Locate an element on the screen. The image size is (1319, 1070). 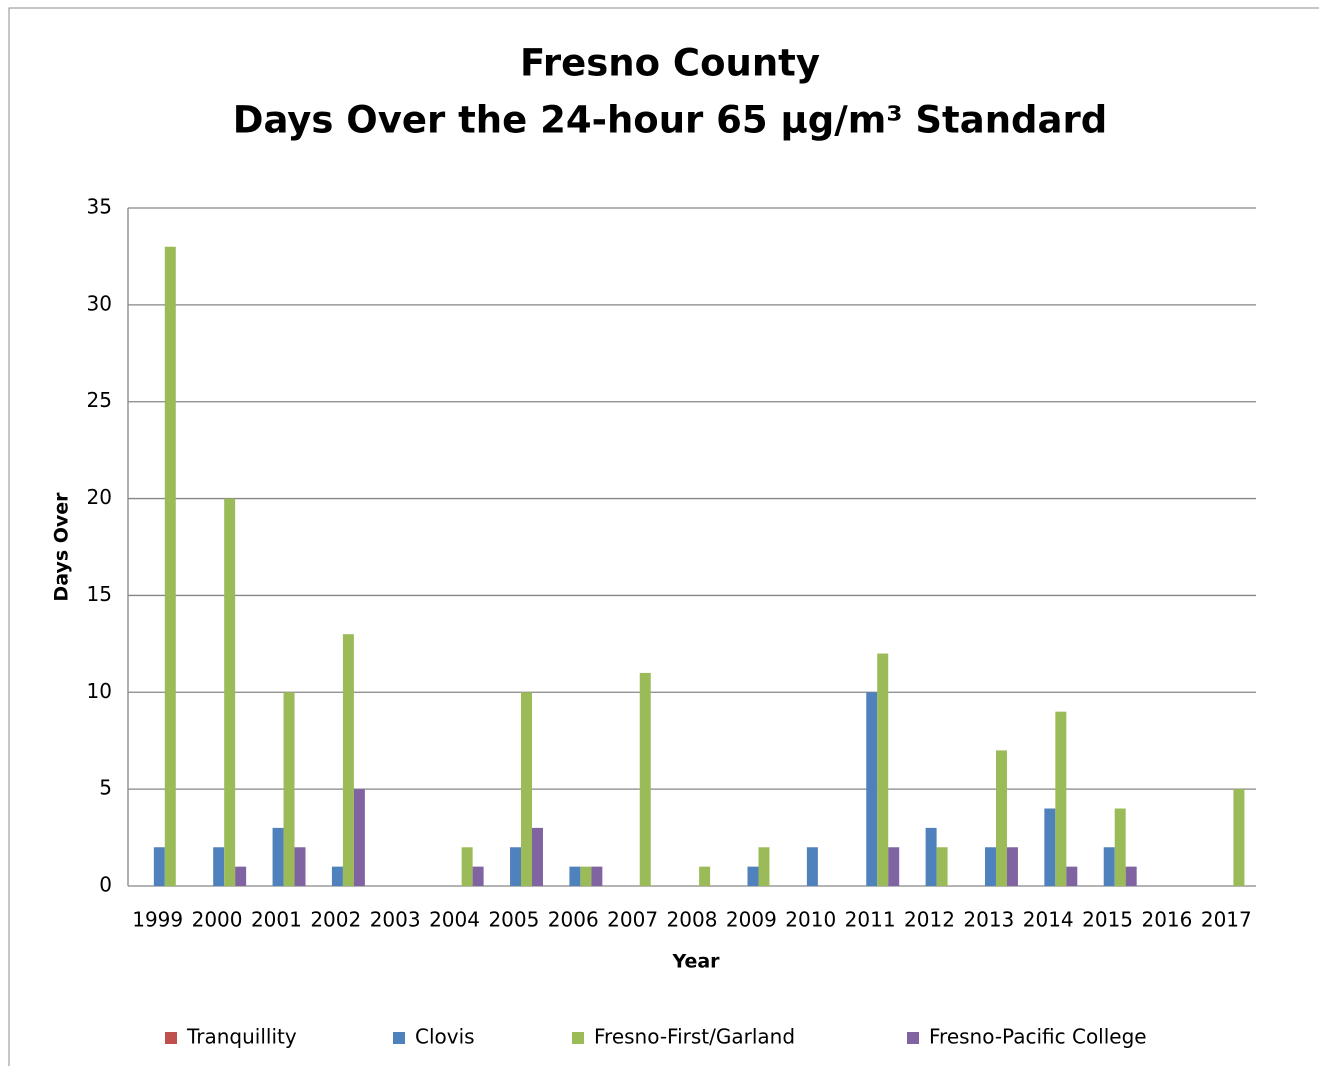
y-tick-label: 25 is located at coordinates (99, 400).